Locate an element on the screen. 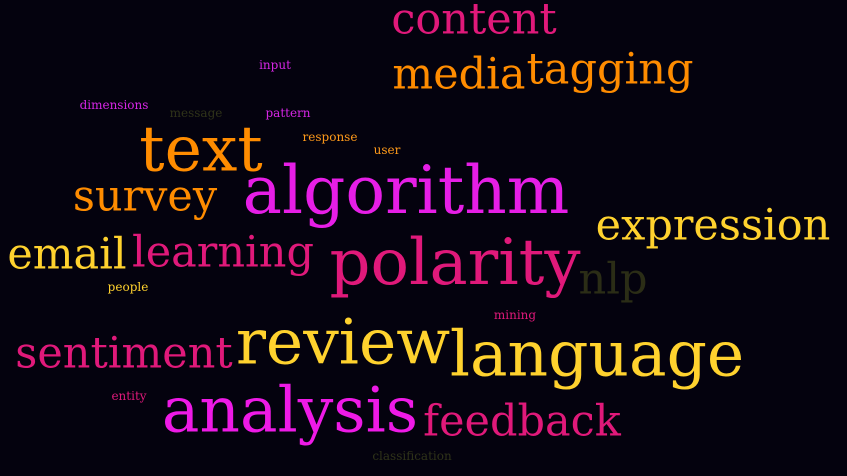  word-learning: learning is located at coordinates (223, 252).